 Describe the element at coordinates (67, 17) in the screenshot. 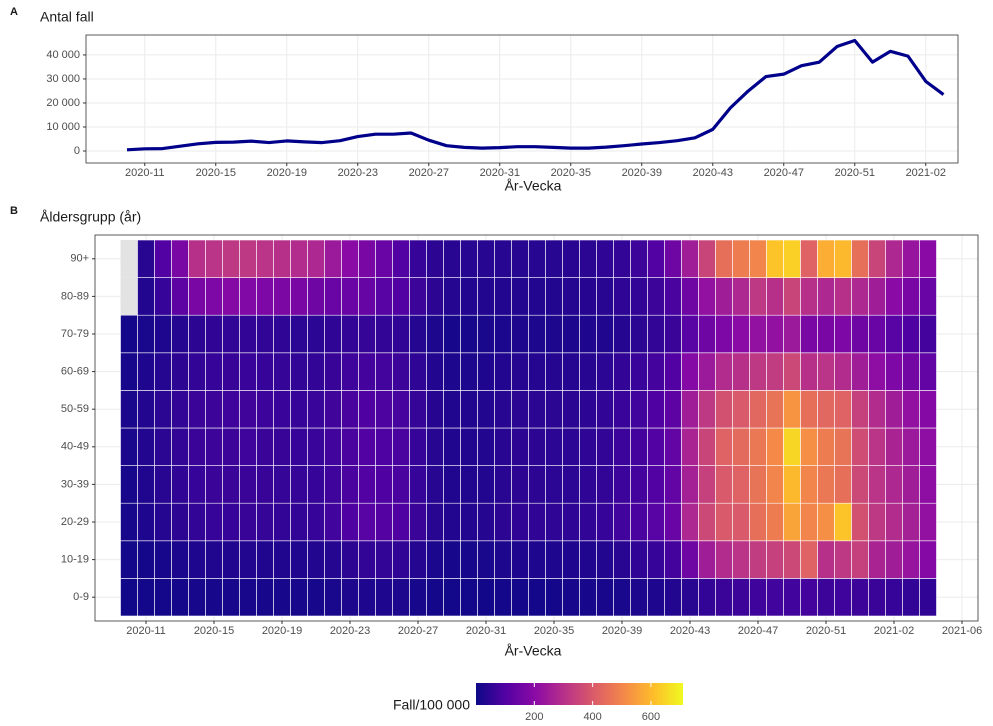

I see `panel-title: Antal fall` at that location.